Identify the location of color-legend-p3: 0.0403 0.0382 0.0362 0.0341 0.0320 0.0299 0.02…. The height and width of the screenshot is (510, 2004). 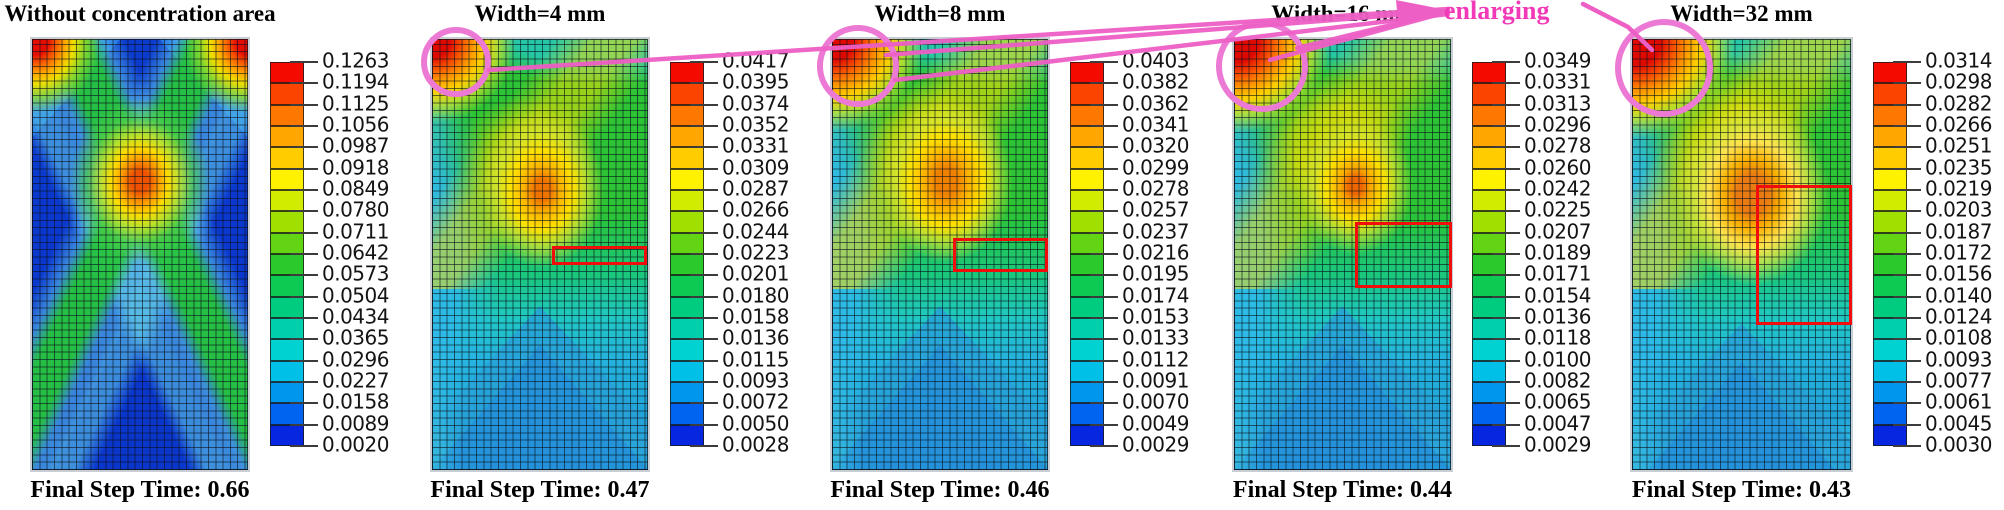
(1145, 252).